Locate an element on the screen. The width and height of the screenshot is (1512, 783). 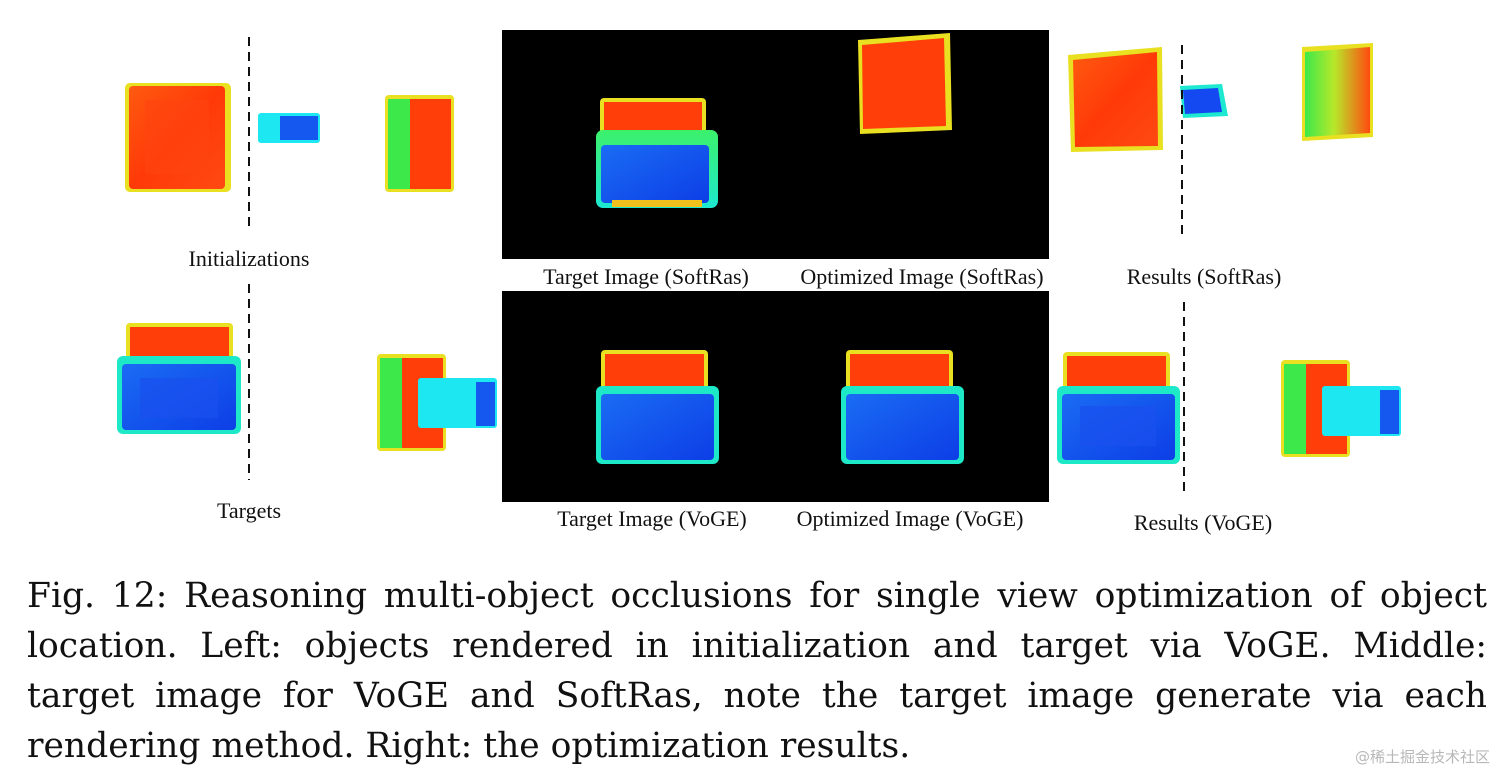
init-cyan-cube is located at coordinates (289, 128).